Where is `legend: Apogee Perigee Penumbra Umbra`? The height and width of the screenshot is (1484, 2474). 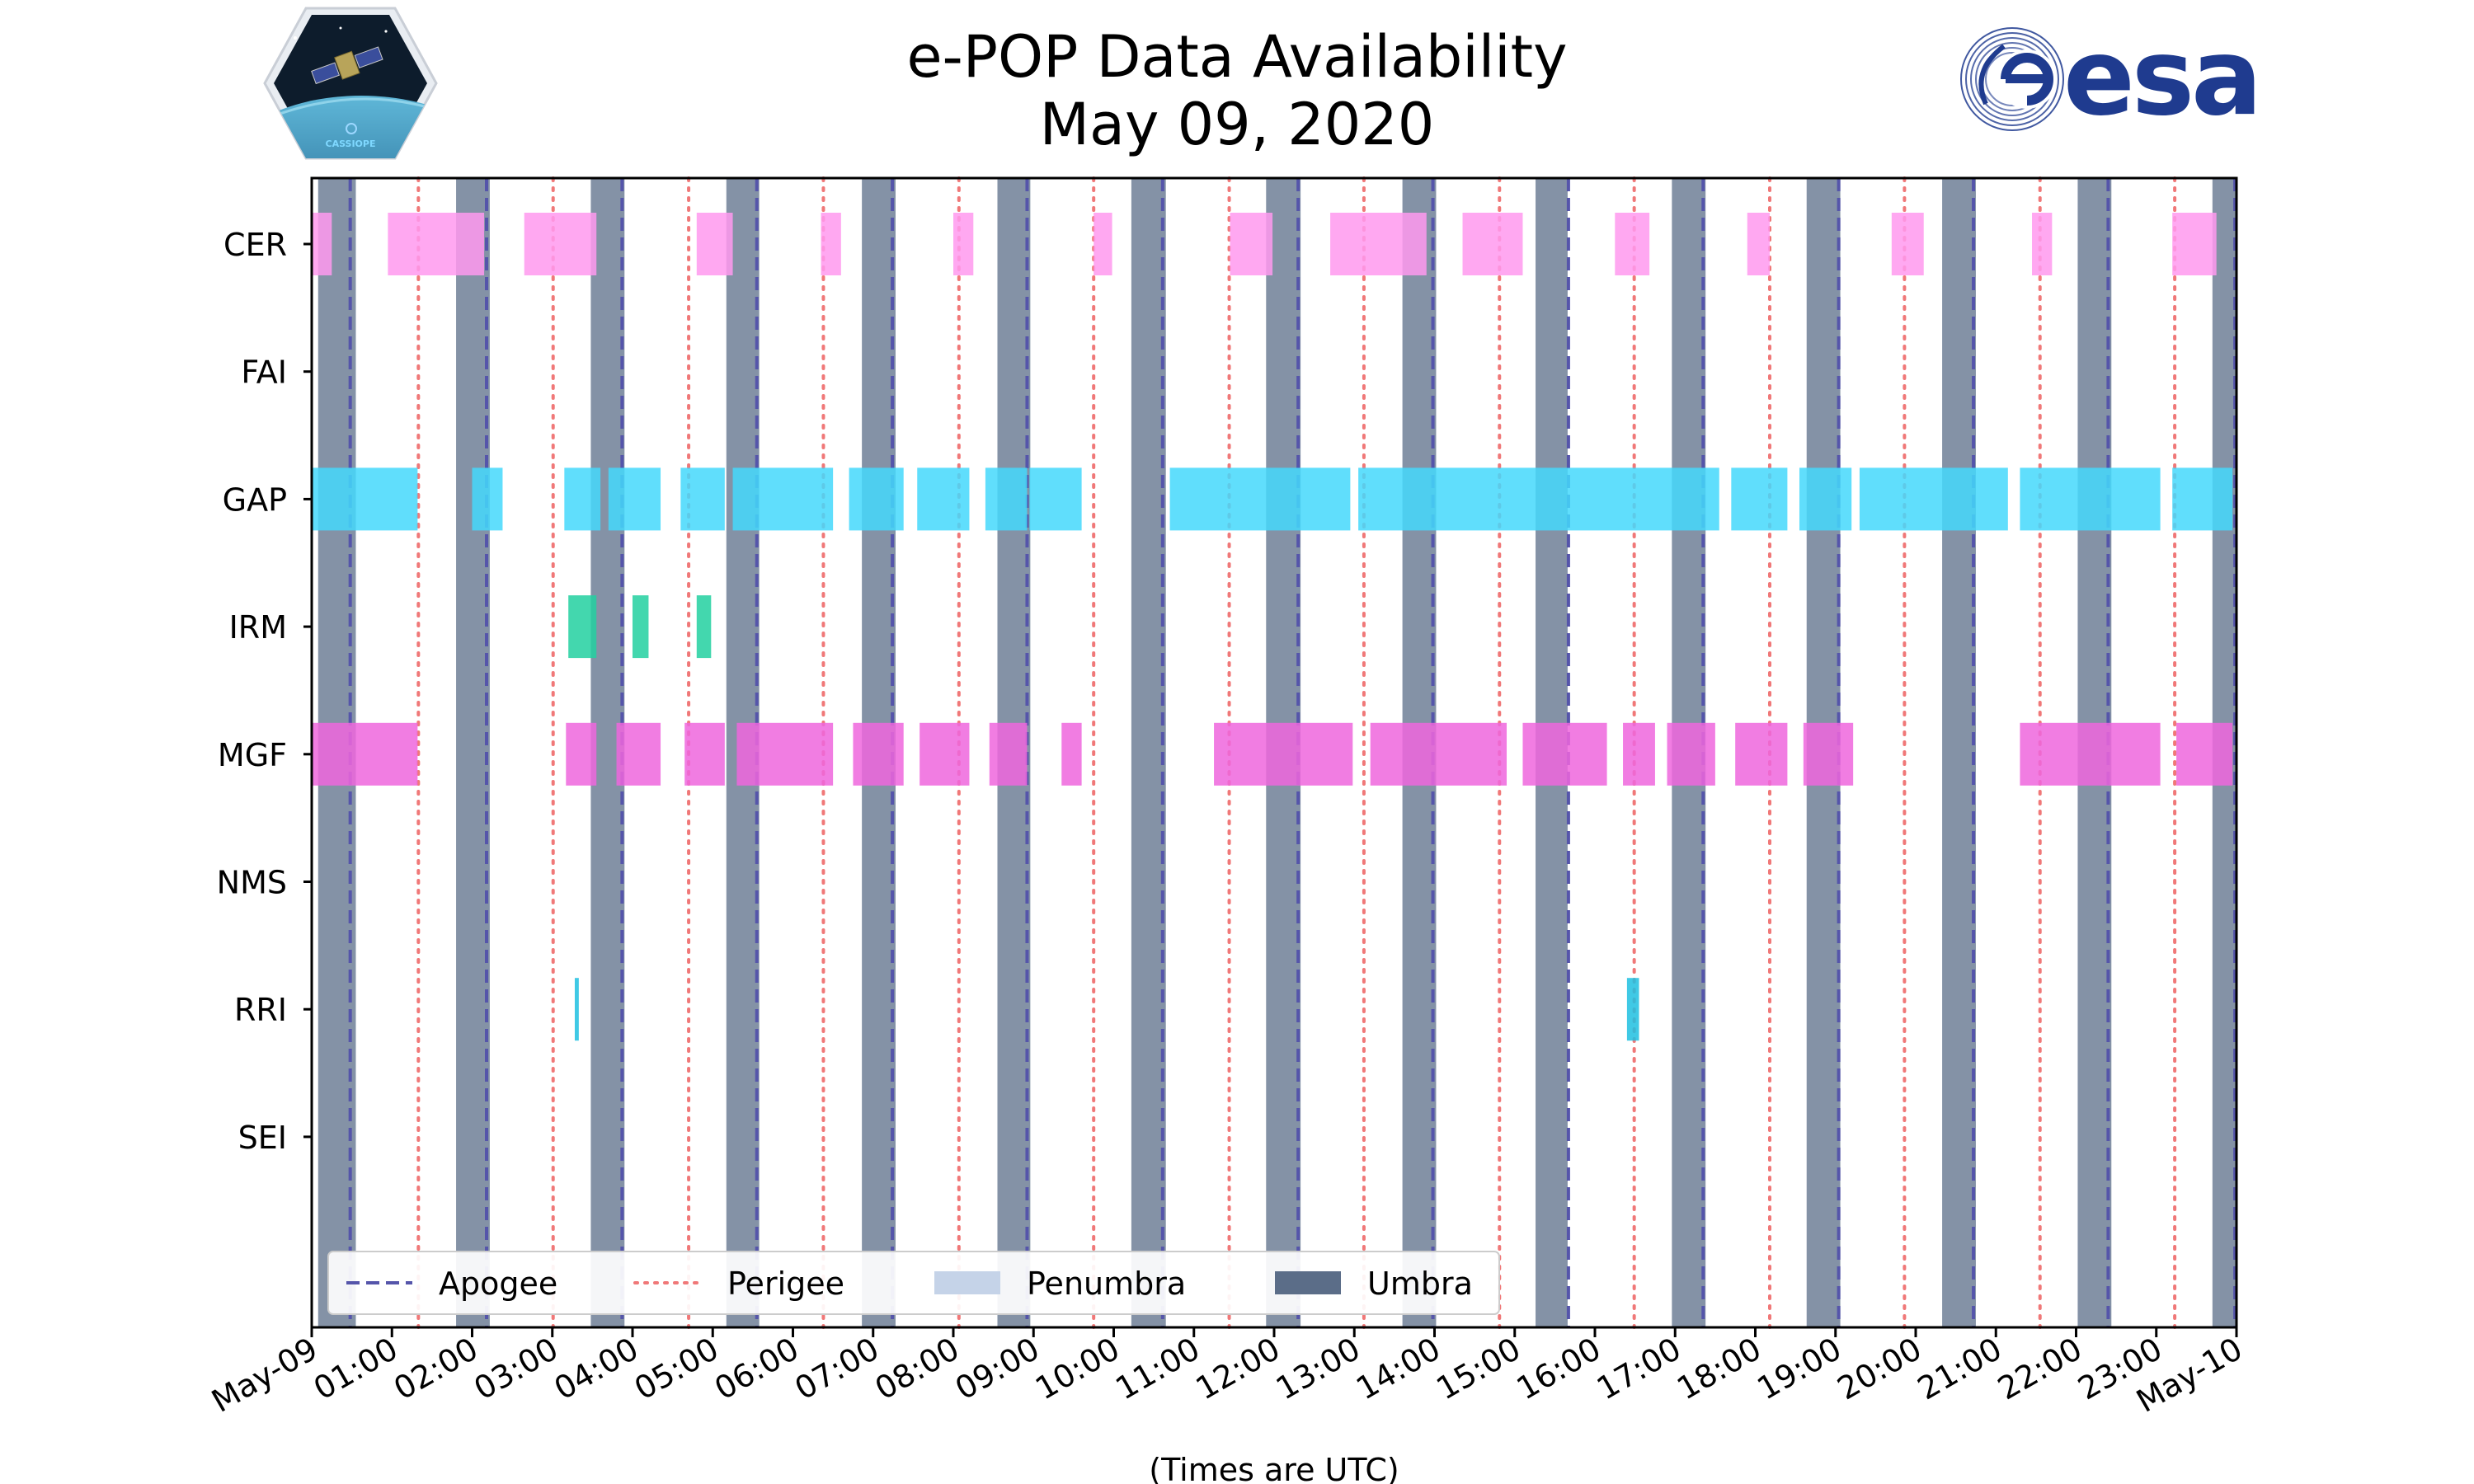
legend: Apogee Perigee Penumbra Umbra is located at coordinates (913, 1283).